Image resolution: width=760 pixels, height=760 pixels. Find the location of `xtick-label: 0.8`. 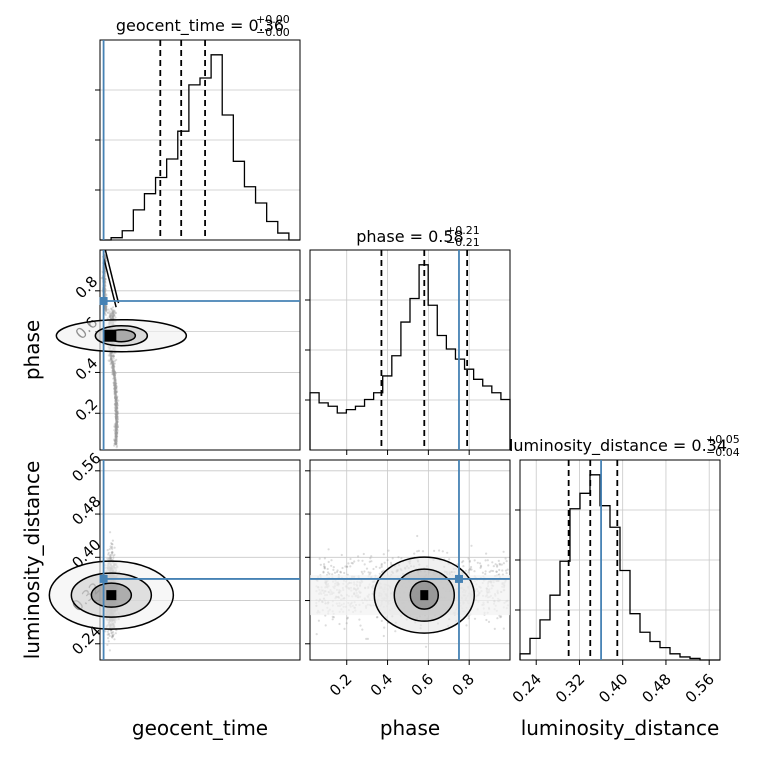

xtick-label: 0.8 is located at coordinates (463, 685).